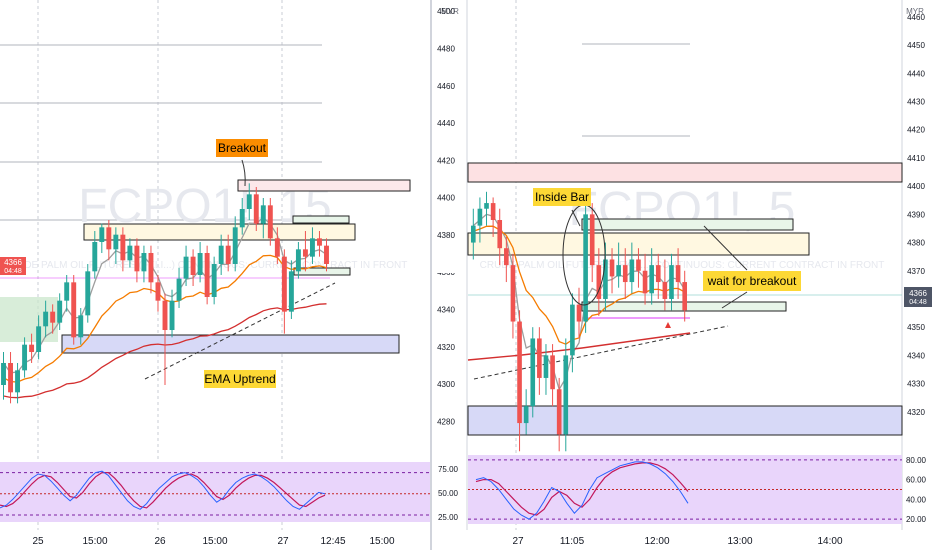  What do you see at coordinates (322, 271) in the screenshot?
I see `support-retest-zone` at bounding box center [322, 271].